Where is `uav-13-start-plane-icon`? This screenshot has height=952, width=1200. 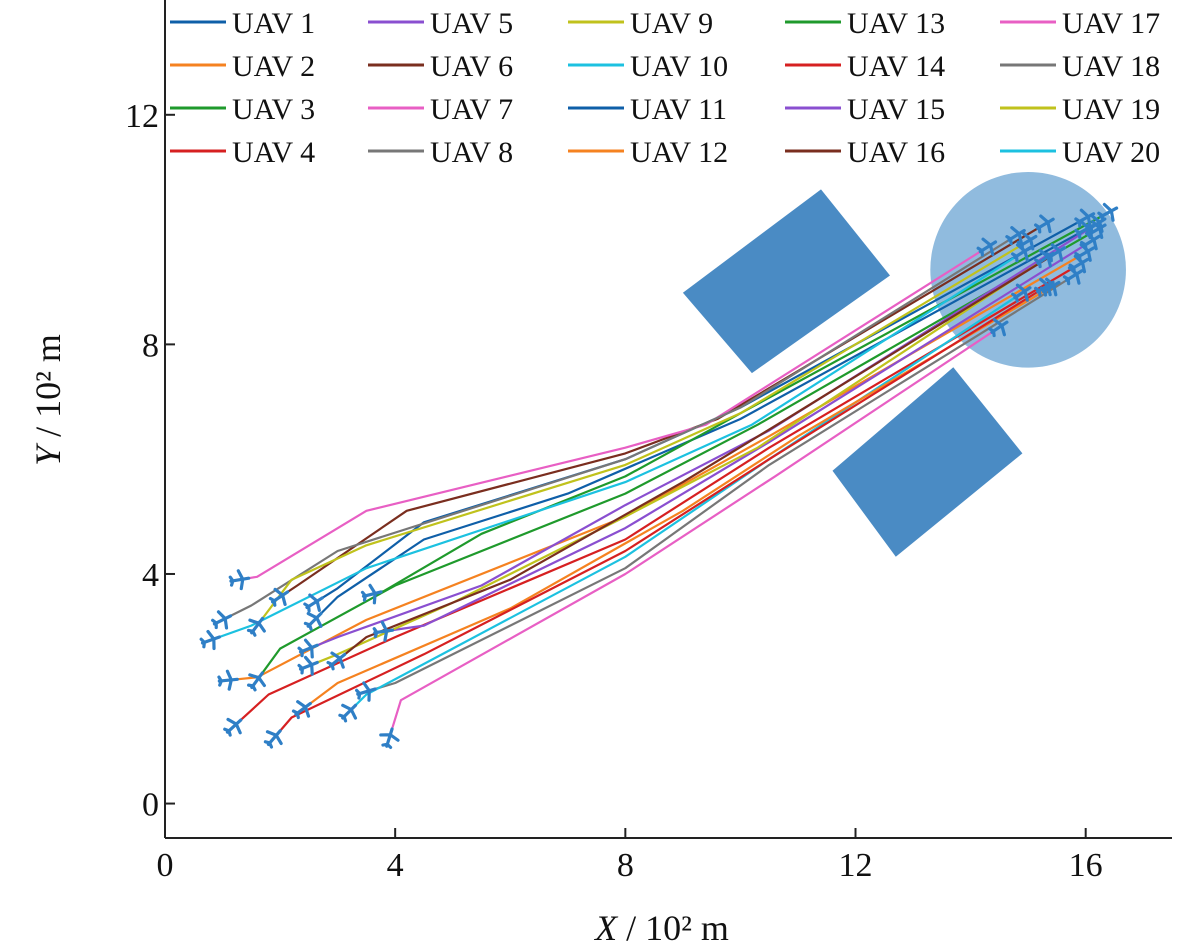
uav-13-start-plane-icon is located at coordinates (371, 594).